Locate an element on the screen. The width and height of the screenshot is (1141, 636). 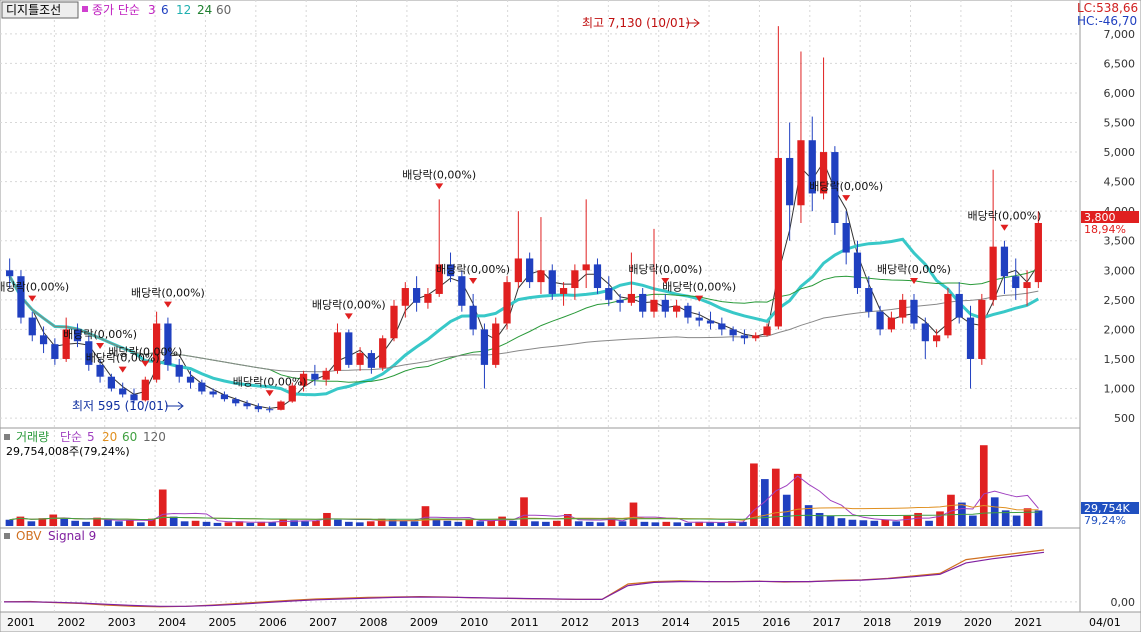
ma-period-12: 12 is located at coordinates (183, 10).